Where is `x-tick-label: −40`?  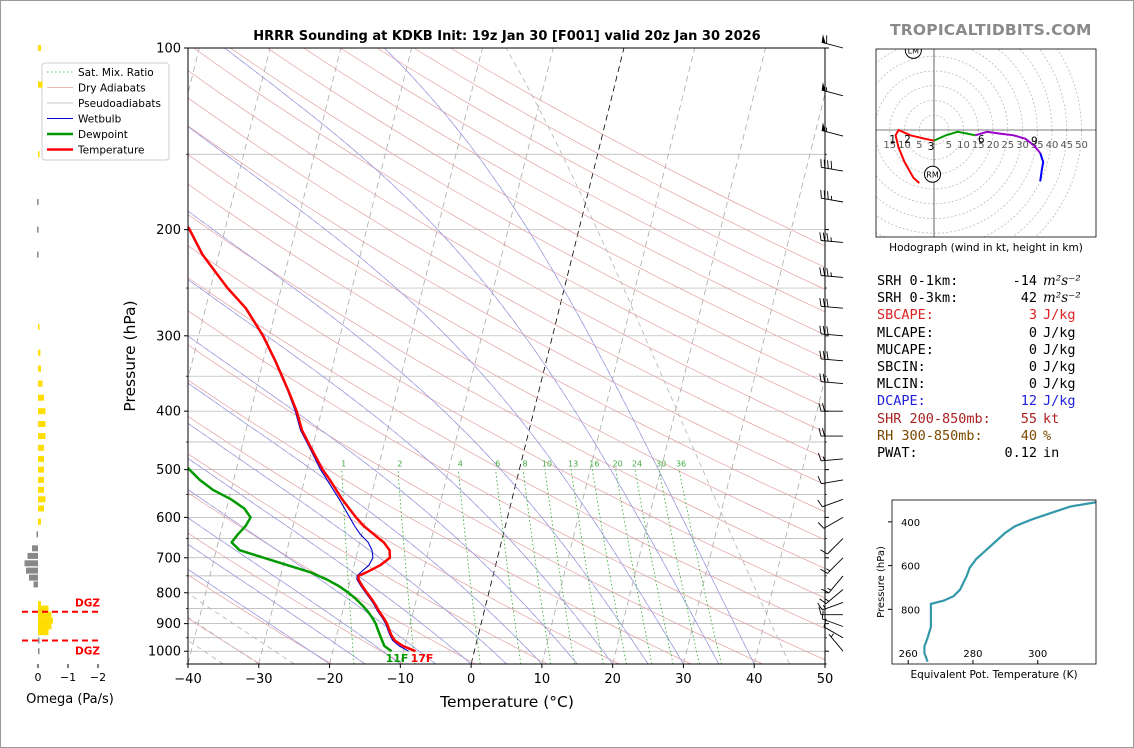
x-tick-label: −40 is located at coordinates (187, 679).